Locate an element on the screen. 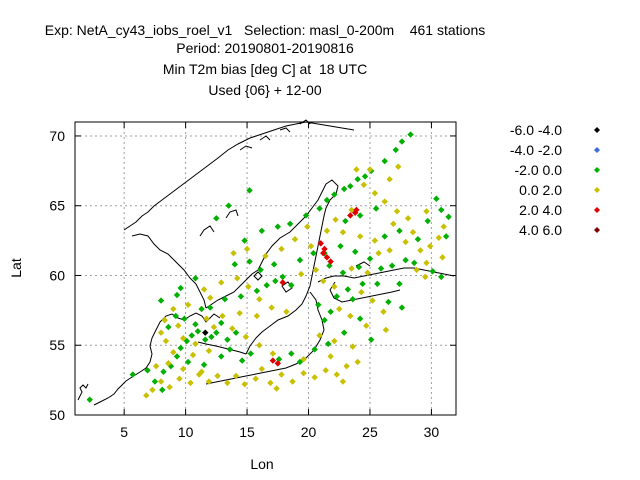 This screenshot has height=480, width=640. x-tick-label: 20 is located at coordinates (309, 432).